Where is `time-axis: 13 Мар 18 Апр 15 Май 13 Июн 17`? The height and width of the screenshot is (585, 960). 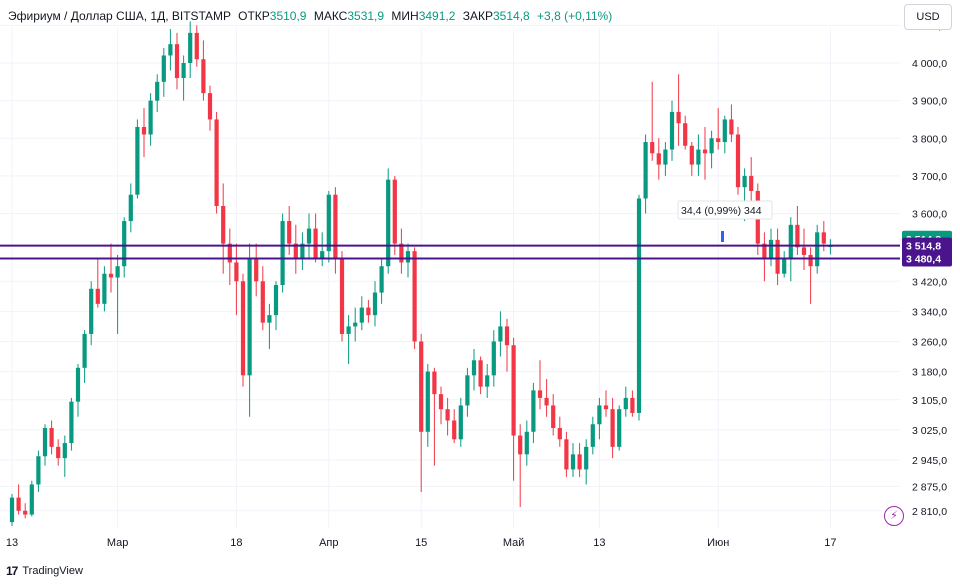 time-axis: 13 Мар 18 Апр 15 Май 13 Июн 17 is located at coordinates (421, 543).